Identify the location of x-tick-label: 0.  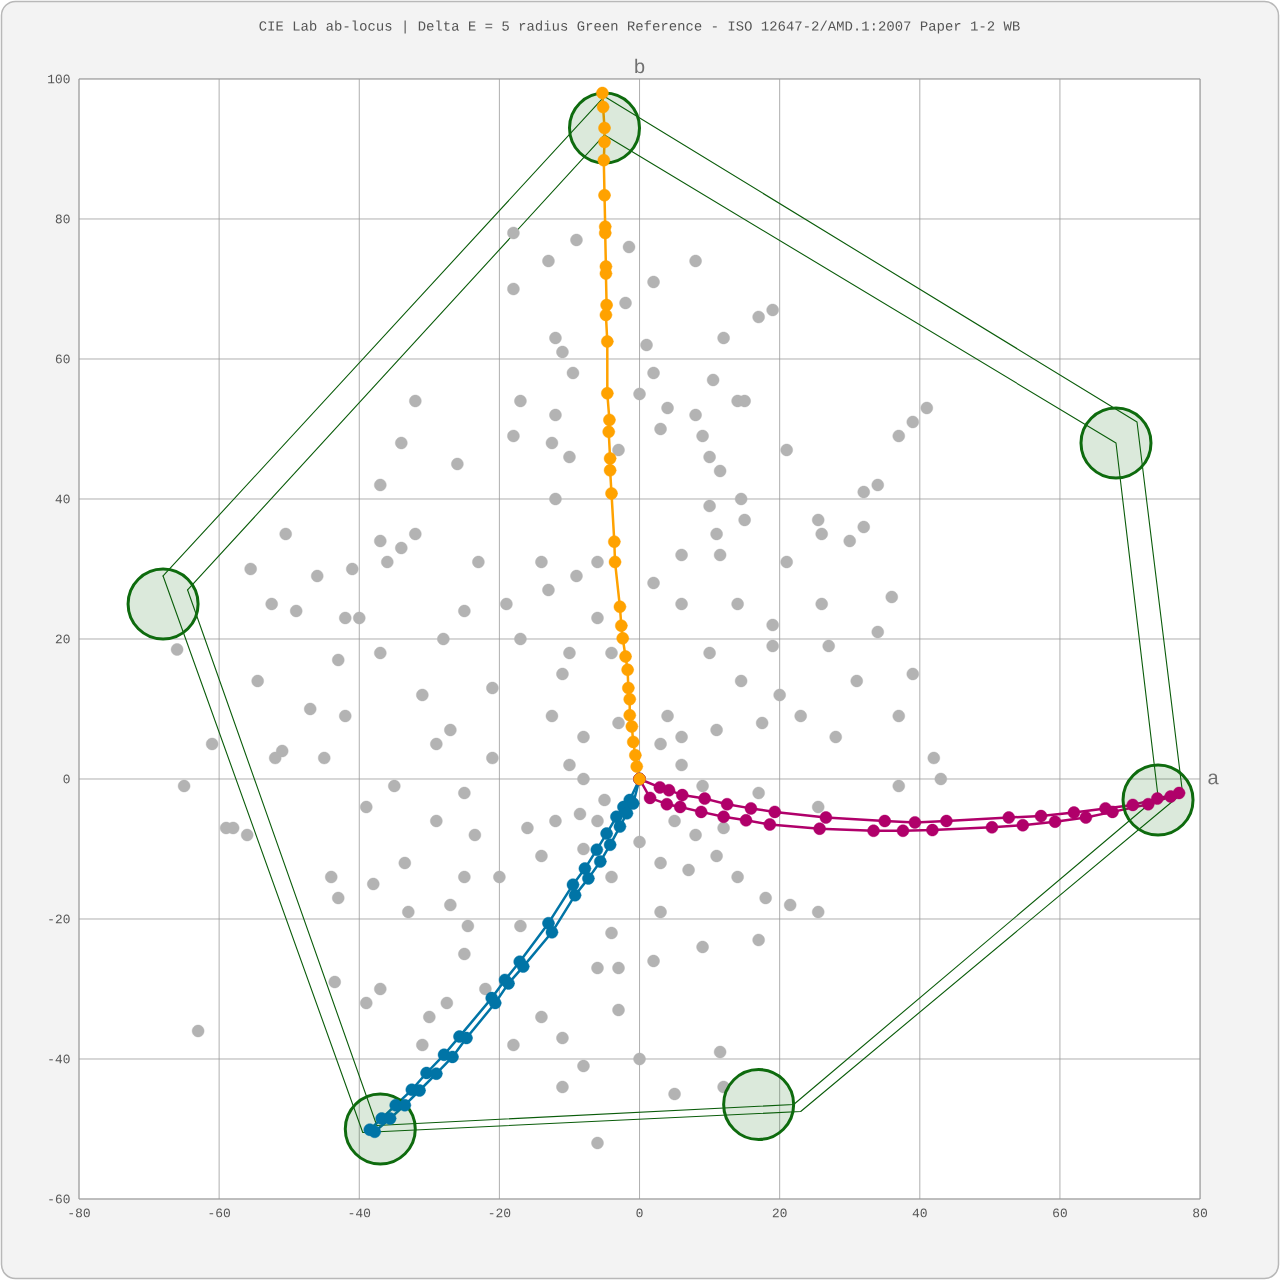
(639, 1213).